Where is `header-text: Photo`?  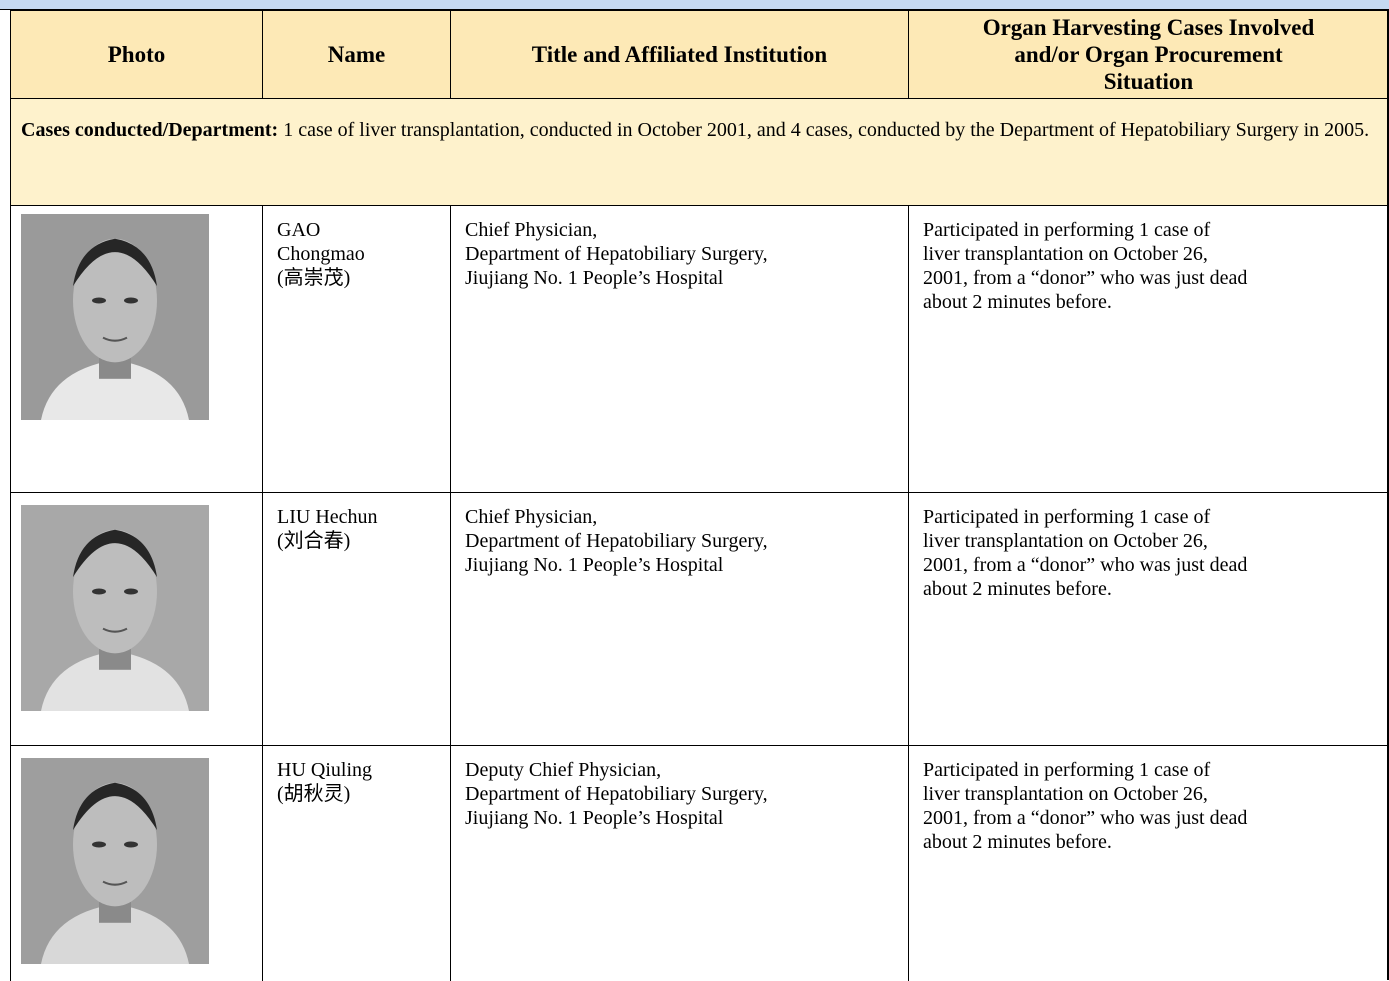 header-text: Photo is located at coordinates (136, 54).